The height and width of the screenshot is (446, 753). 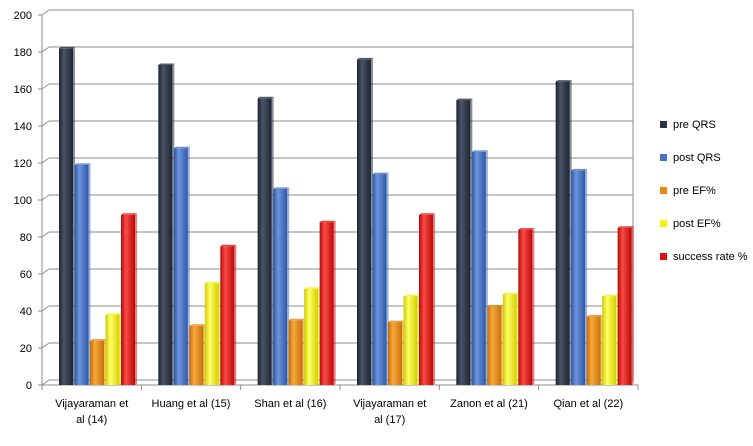 What do you see at coordinates (26, 275) in the screenshot?
I see `y-tick-label: 60` at bounding box center [26, 275].